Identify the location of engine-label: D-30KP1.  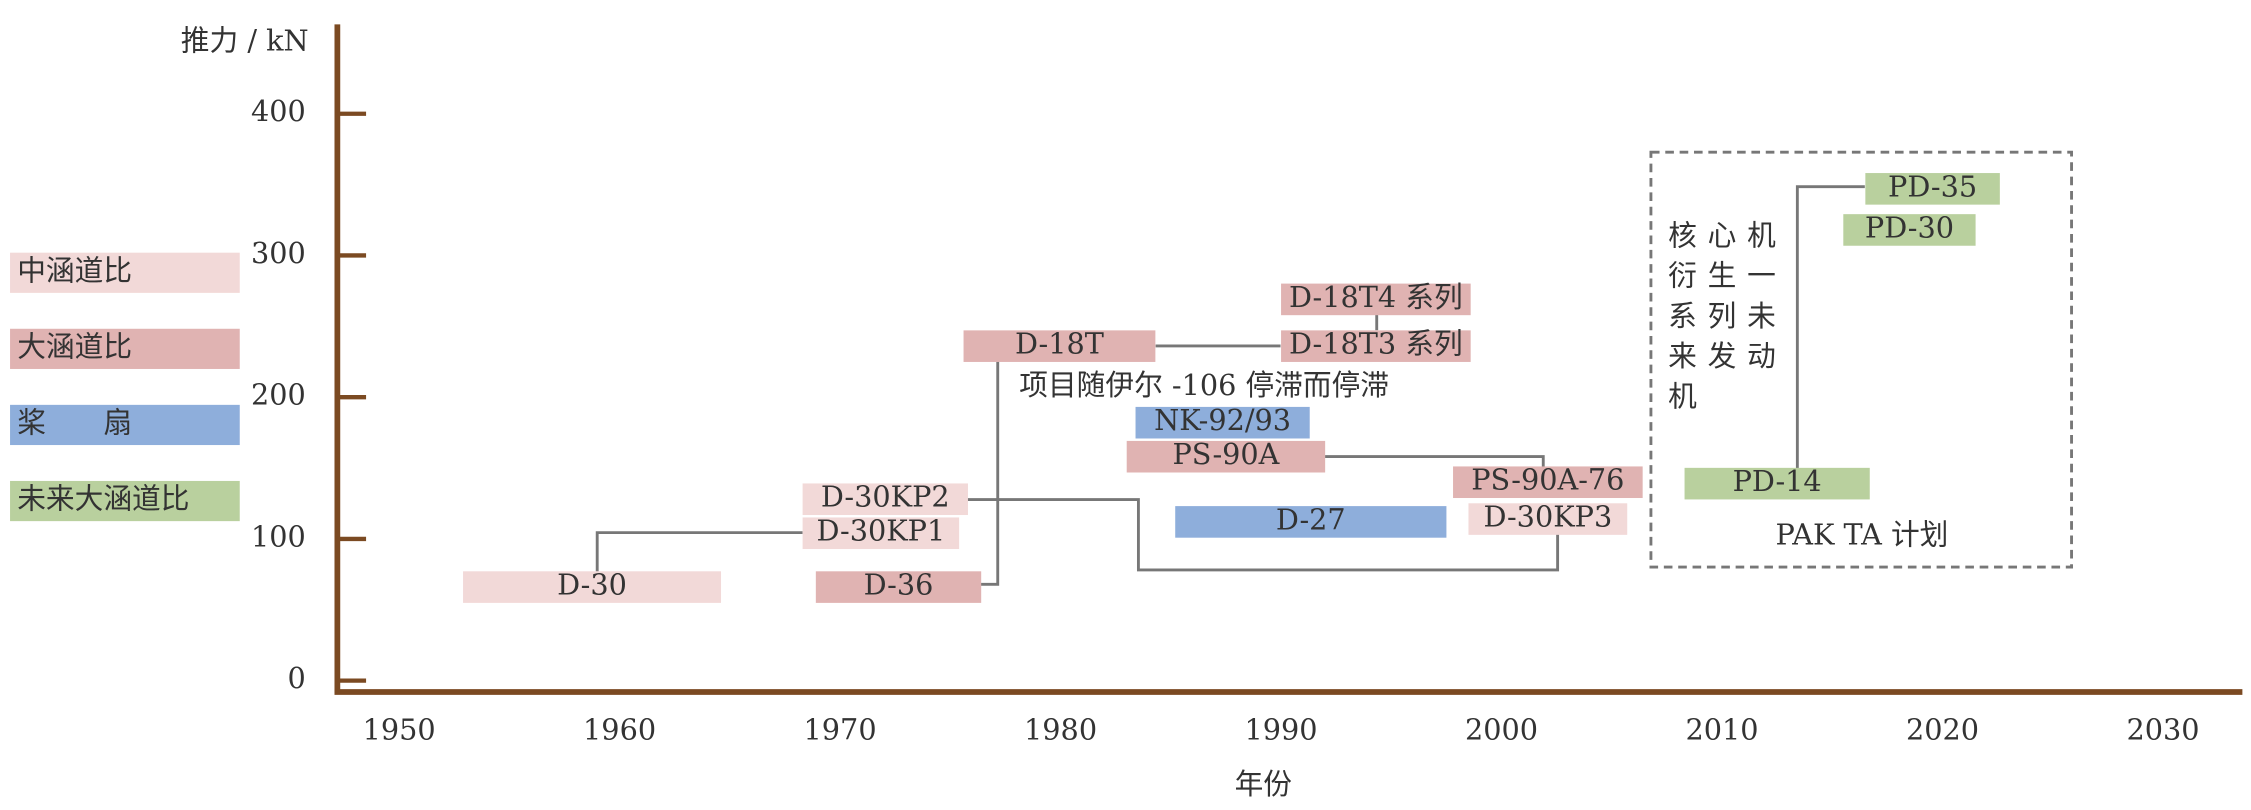
(880, 531).